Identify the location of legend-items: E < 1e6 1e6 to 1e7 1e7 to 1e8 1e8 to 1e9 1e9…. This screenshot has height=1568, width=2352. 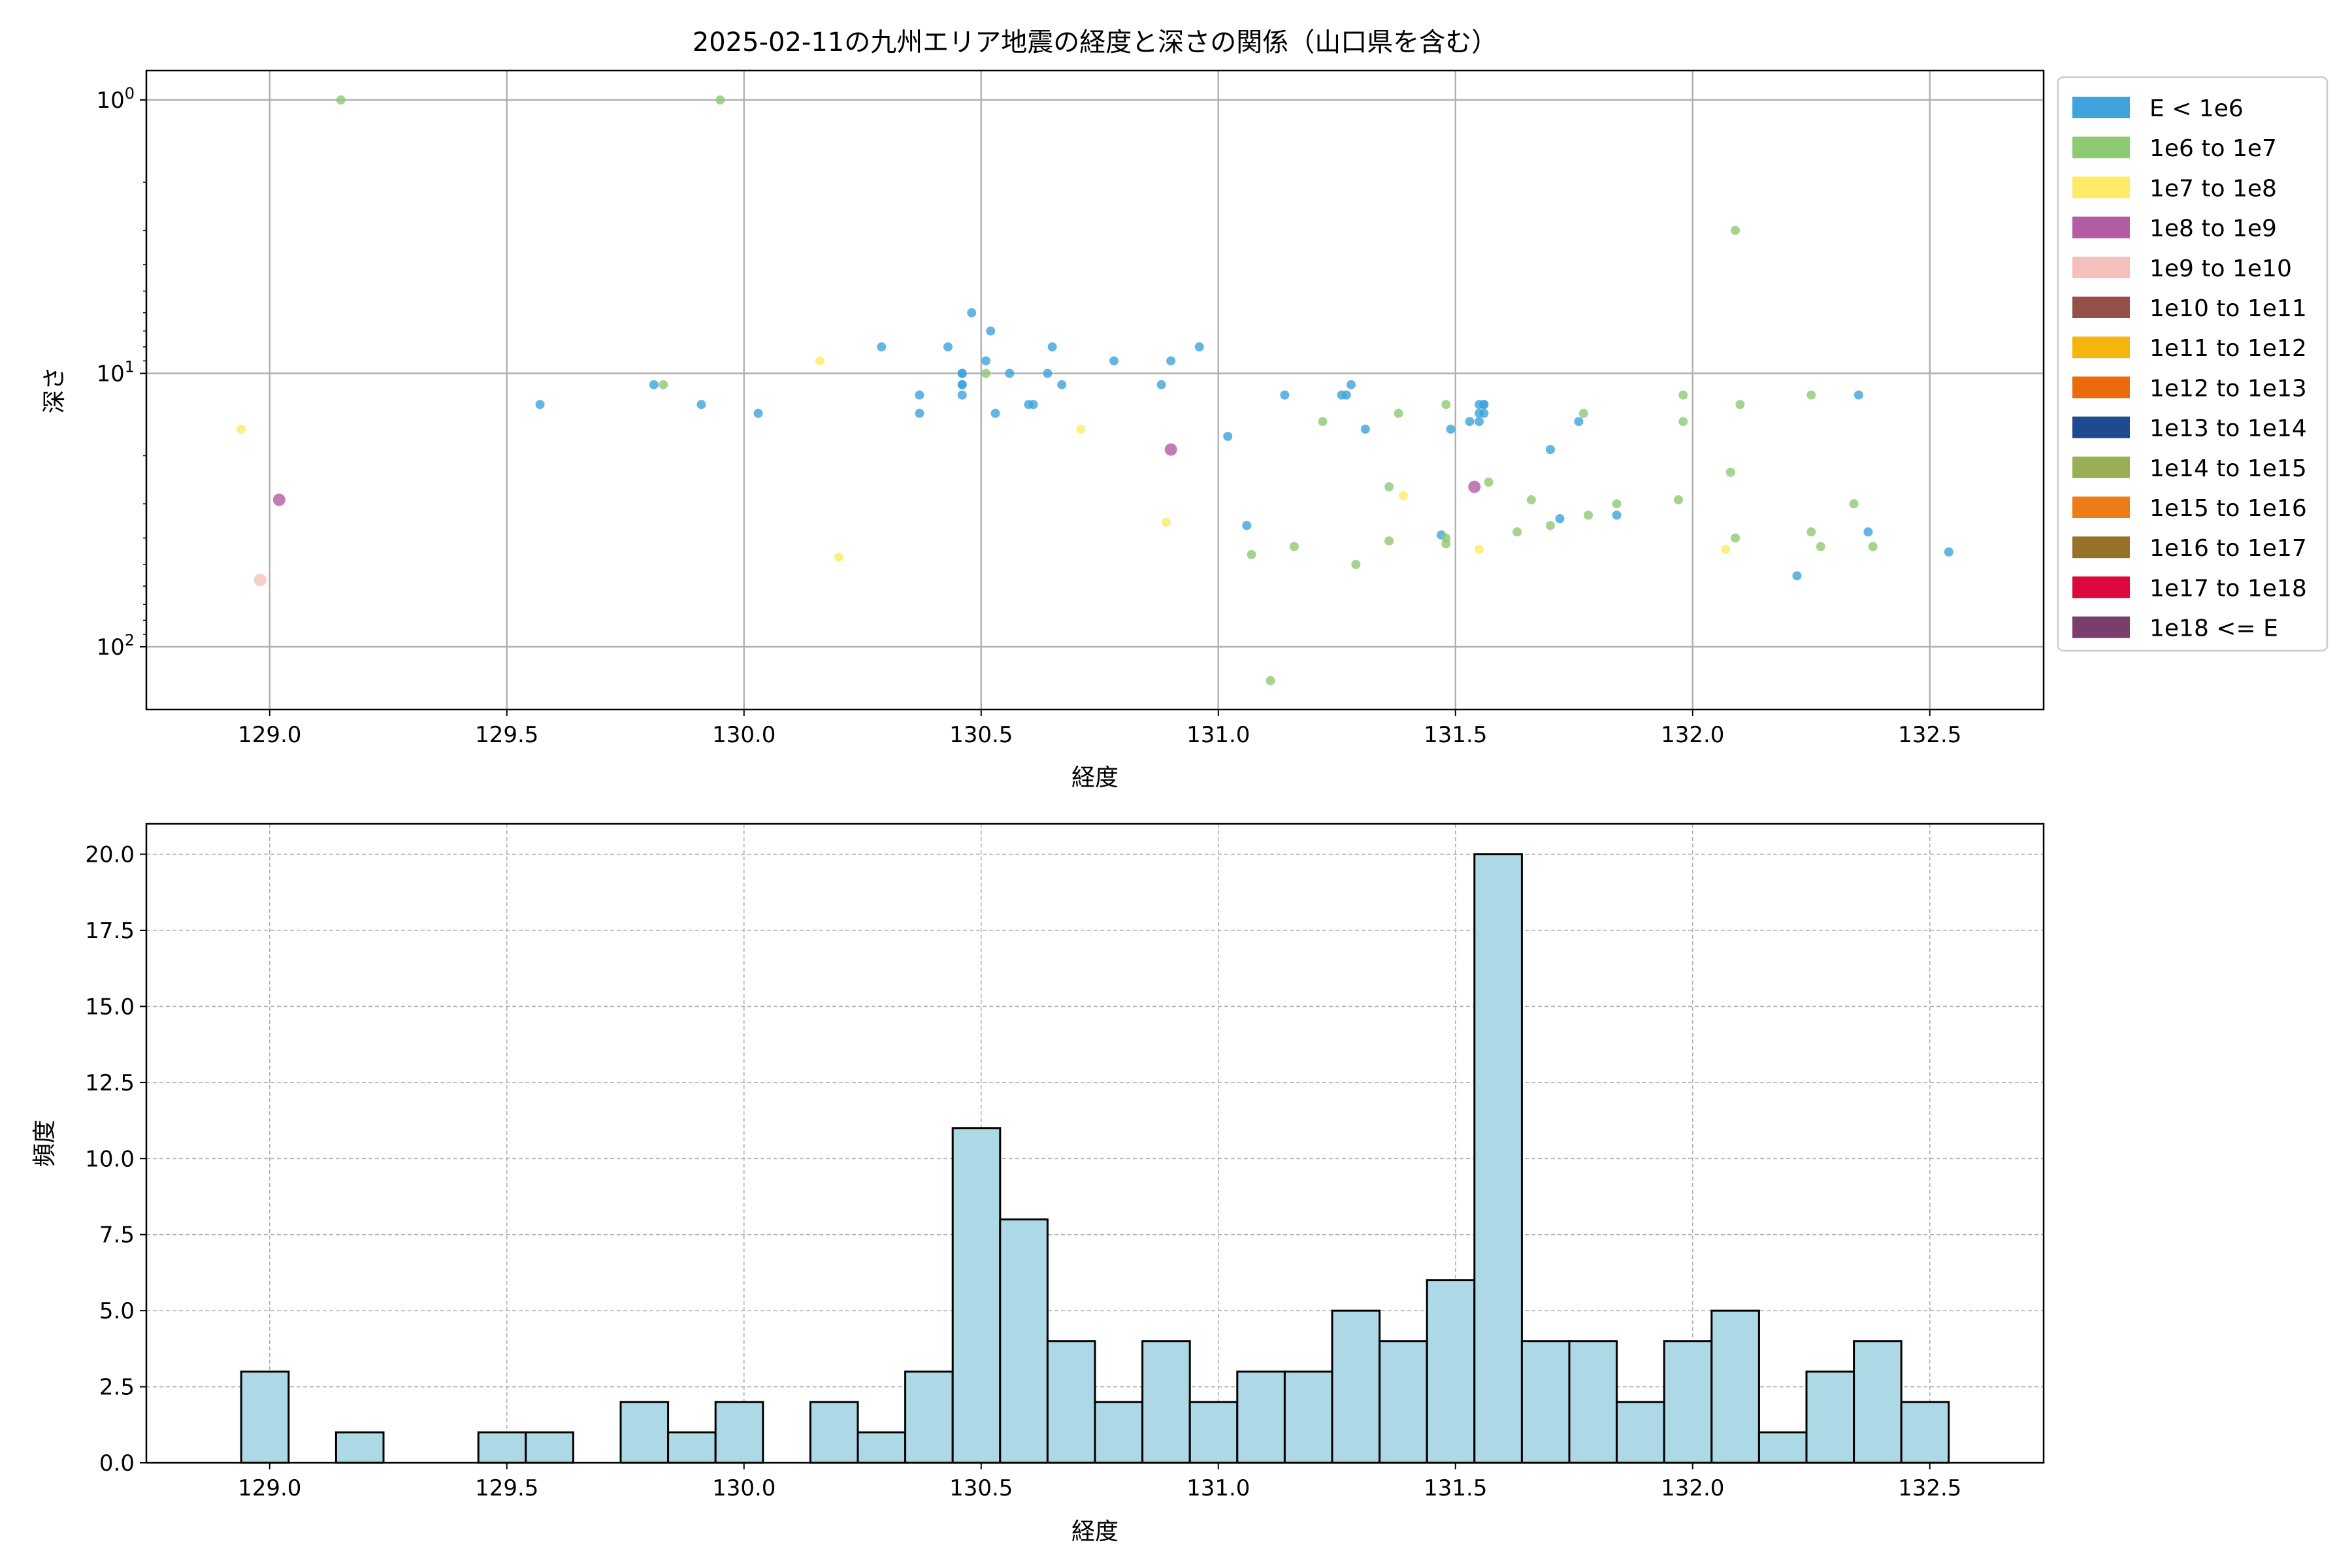
(2189, 368).